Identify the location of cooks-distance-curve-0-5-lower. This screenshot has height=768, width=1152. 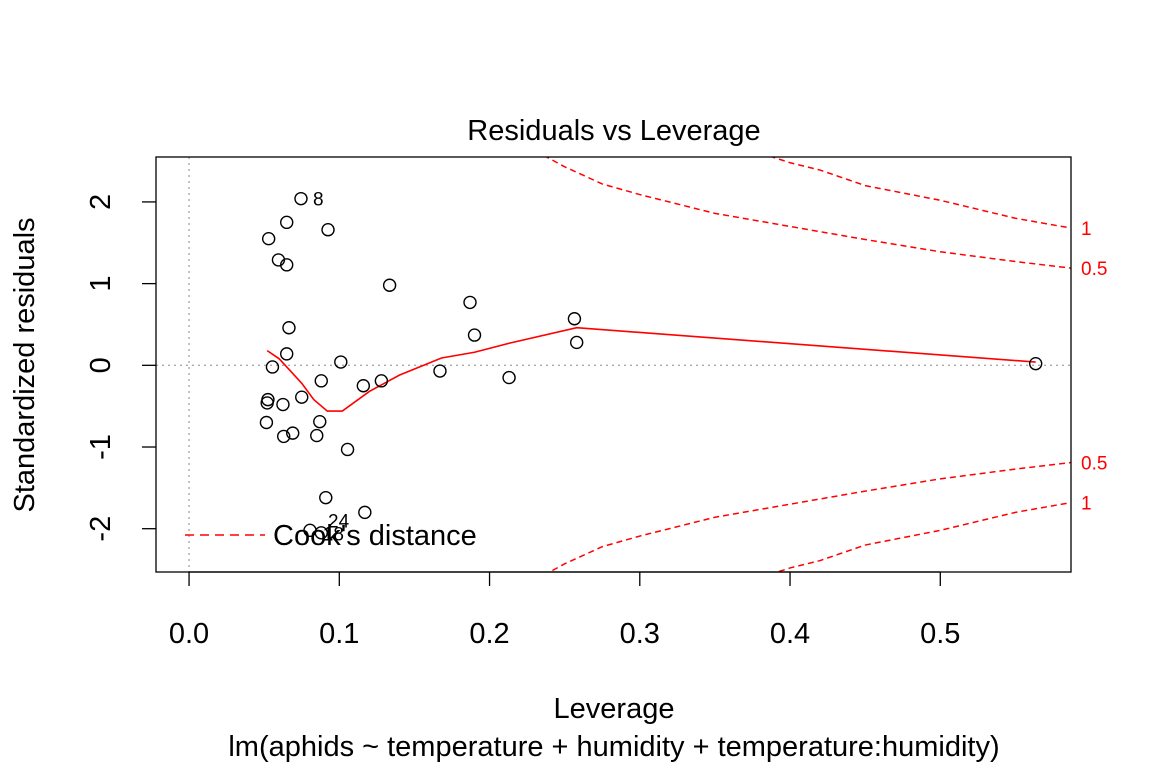
(809, 516).